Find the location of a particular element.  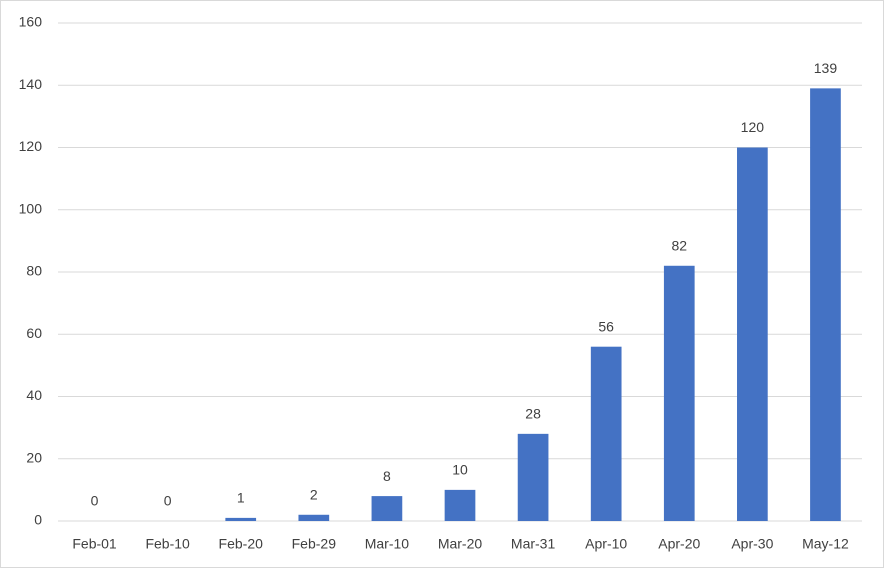

x-tick-label: Mar-20 is located at coordinates (460, 544).